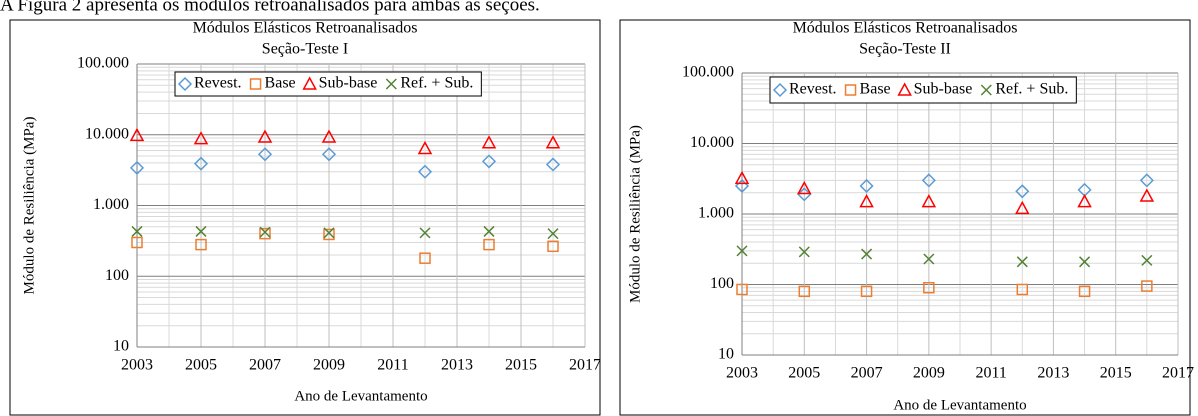 Image resolution: width=1198 pixels, height=416 pixels. What do you see at coordinates (867, 373) in the screenshot?
I see `x-tick-label: 2007` at bounding box center [867, 373].